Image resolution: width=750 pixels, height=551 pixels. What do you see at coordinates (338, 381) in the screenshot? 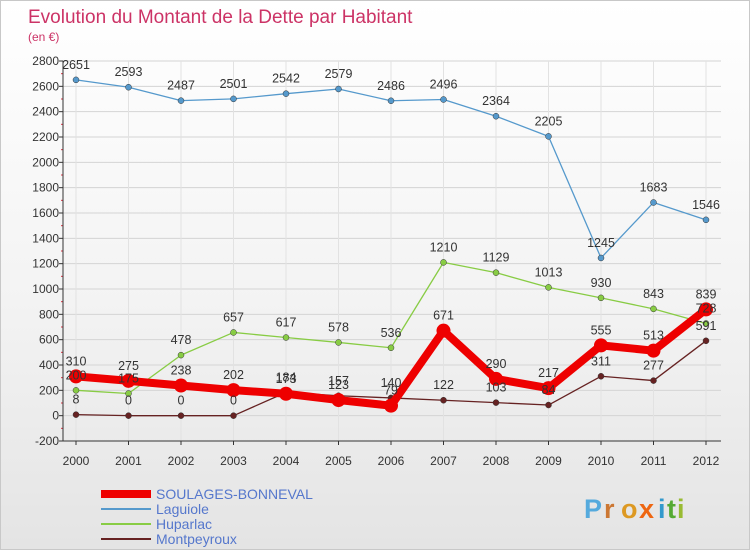
I see `data-label: 157` at bounding box center [338, 381].